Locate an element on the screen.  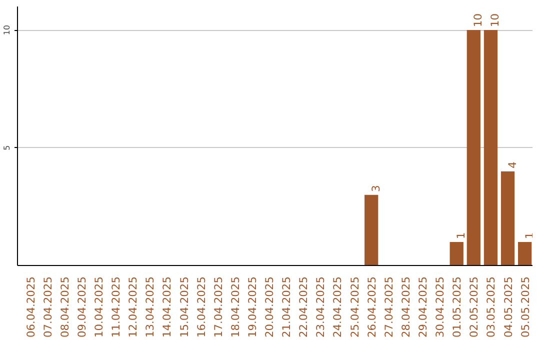
data-label: 1 is located at coordinates (461, 235).